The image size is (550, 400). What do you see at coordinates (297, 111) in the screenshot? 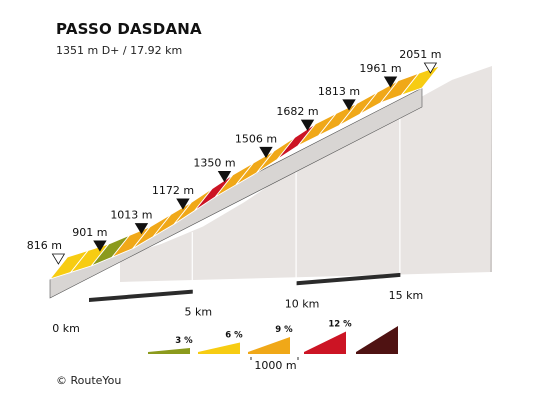
I see `elevation-label: 1682 m` at bounding box center [297, 111].